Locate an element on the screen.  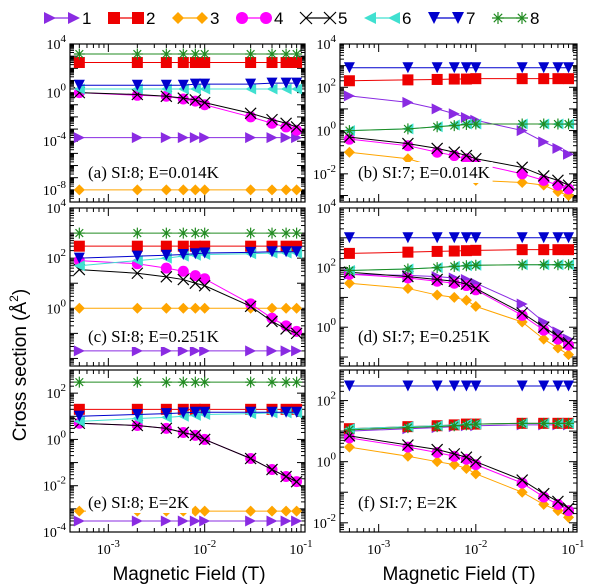
panel-label: (c) SI:8; E=0.251K is located at coordinates (154, 336).